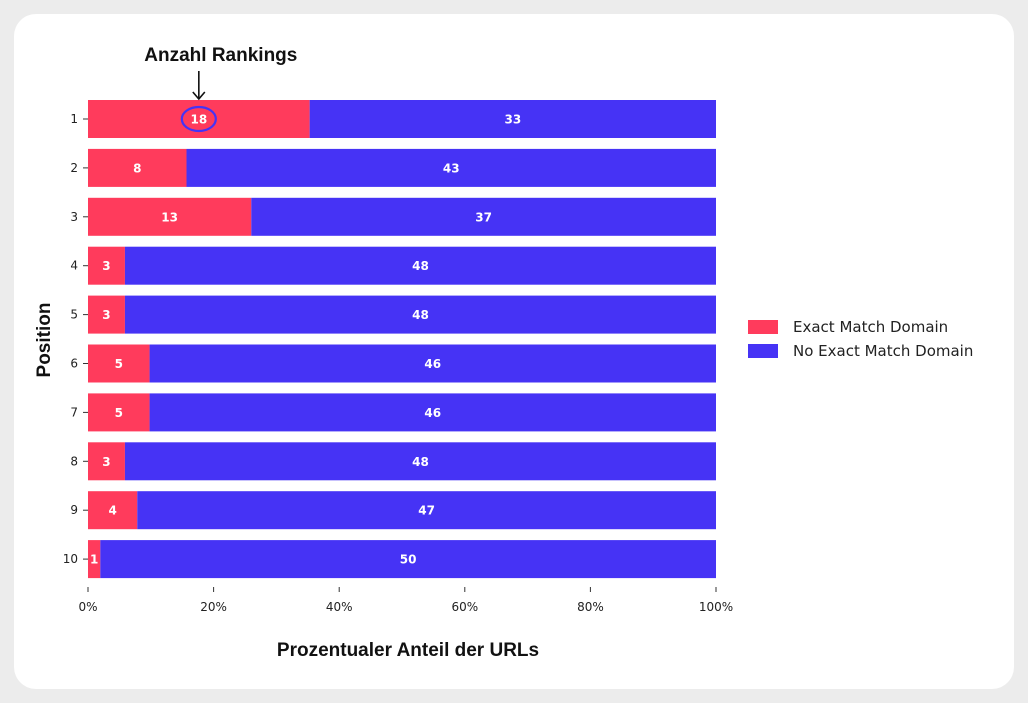 This screenshot has width=1028, height=703. What do you see at coordinates (199, 96) in the screenshot?
I see `annotation-arrow-head` at bounding box center [199, 96].